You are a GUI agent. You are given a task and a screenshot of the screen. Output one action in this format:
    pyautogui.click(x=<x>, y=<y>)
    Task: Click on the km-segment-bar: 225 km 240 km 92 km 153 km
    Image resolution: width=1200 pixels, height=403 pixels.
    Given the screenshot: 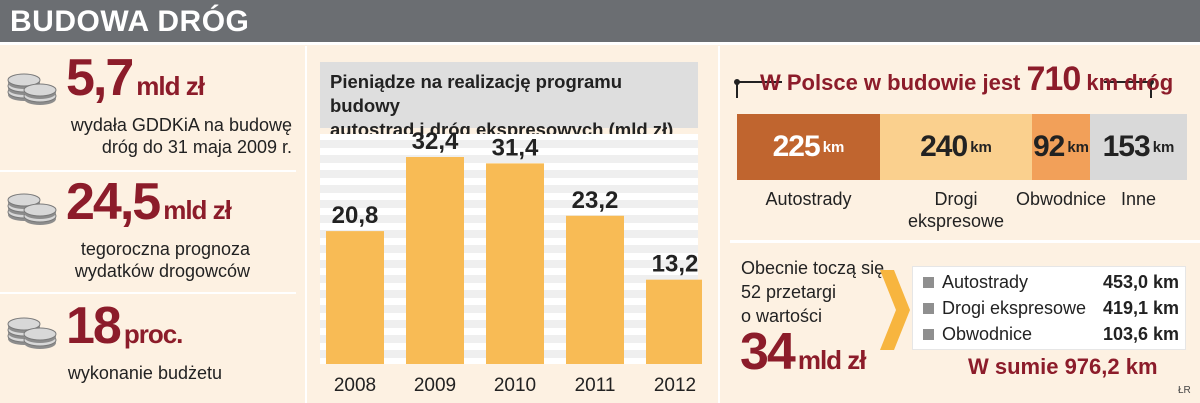 What is the action you would take?
    pyautogui.click(x=962, y=147)
    